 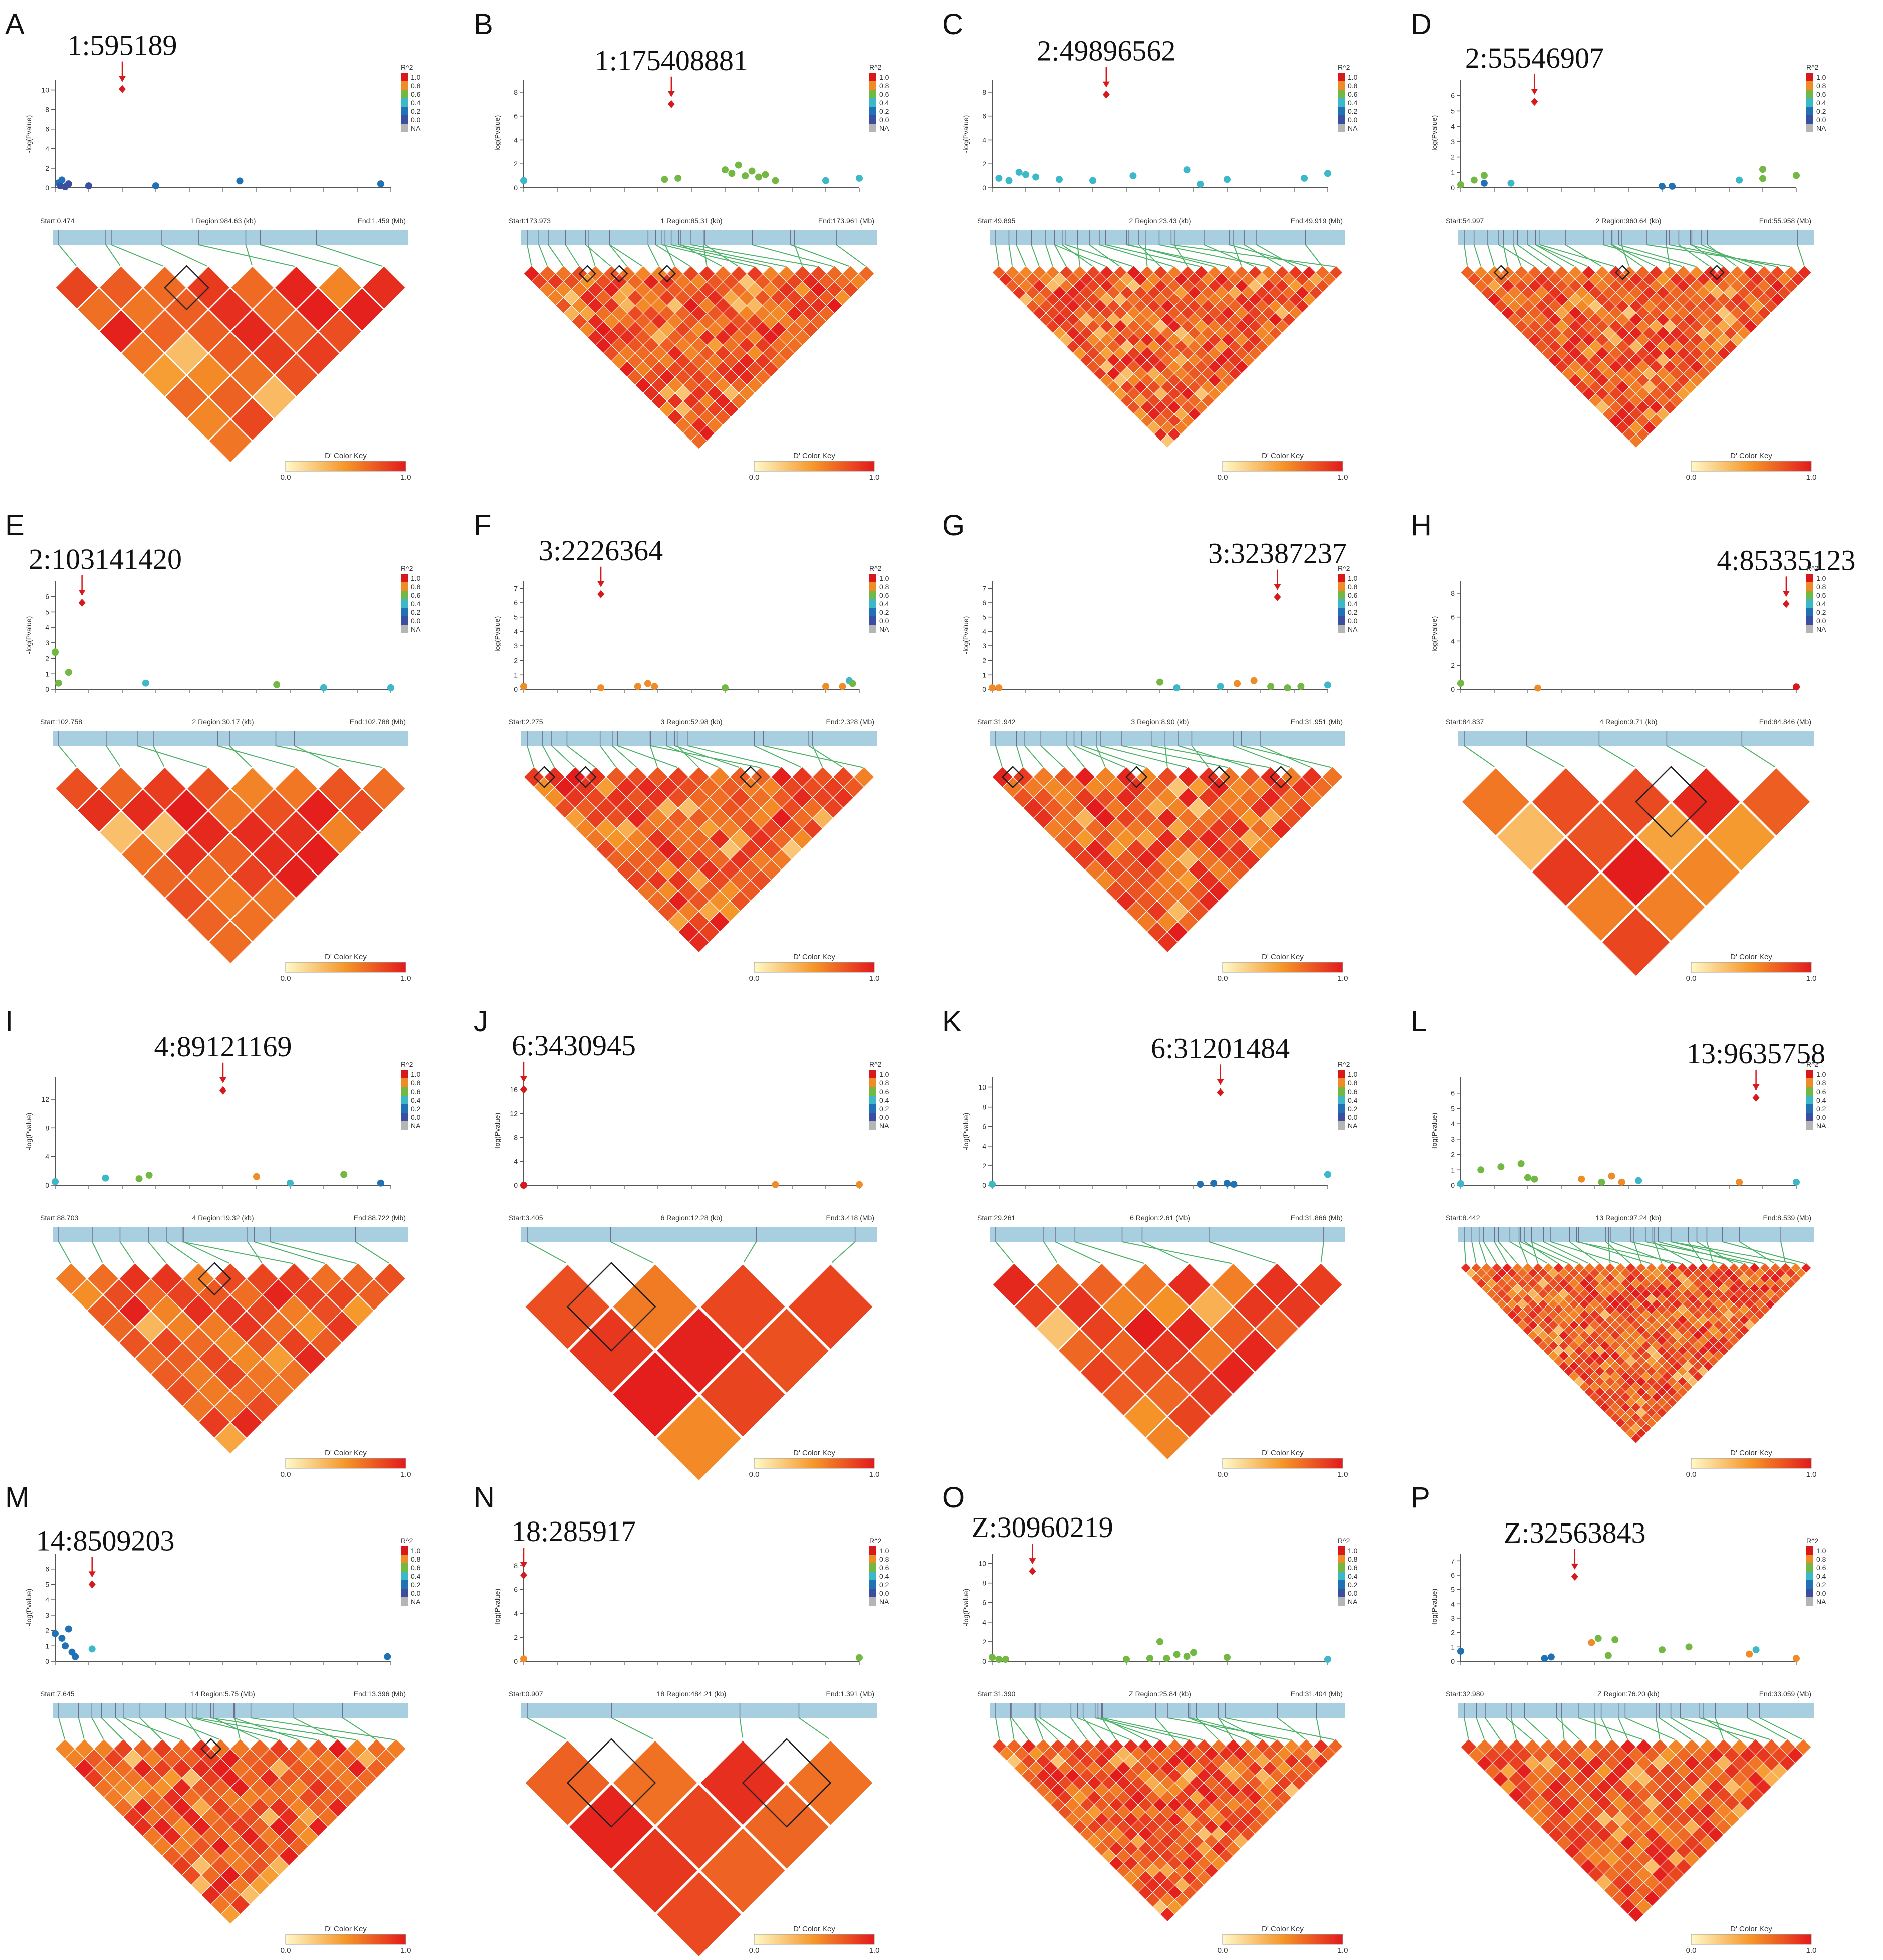 What do you see at coordinates (984, 1146) in the screenshot?
I see `y-tick-label: 4` at bounding box center [984, 1146].